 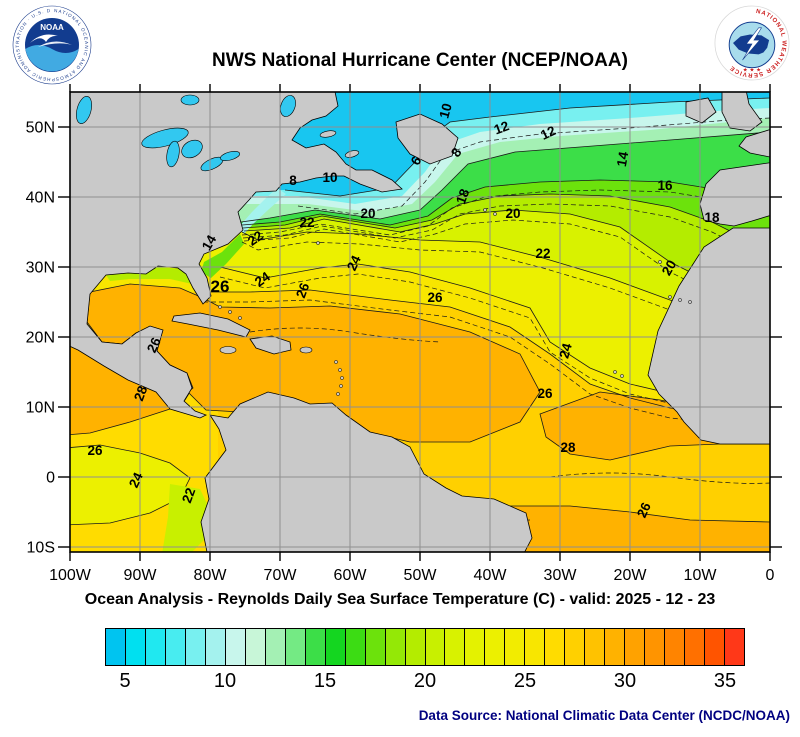 I want to click on nws-us-map, so click(x=751, y=44).